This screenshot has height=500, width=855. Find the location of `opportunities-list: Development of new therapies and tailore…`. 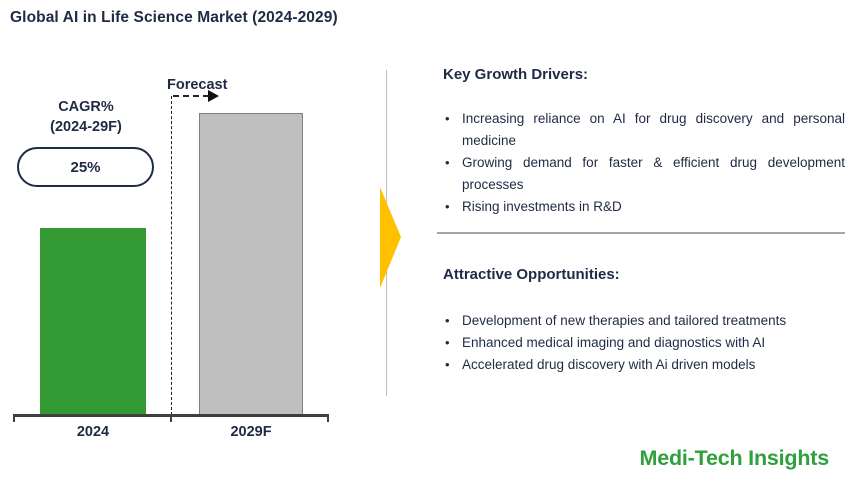

opportunities-list: Development of new therapies and tailore… is located at coordinates (644, 343).